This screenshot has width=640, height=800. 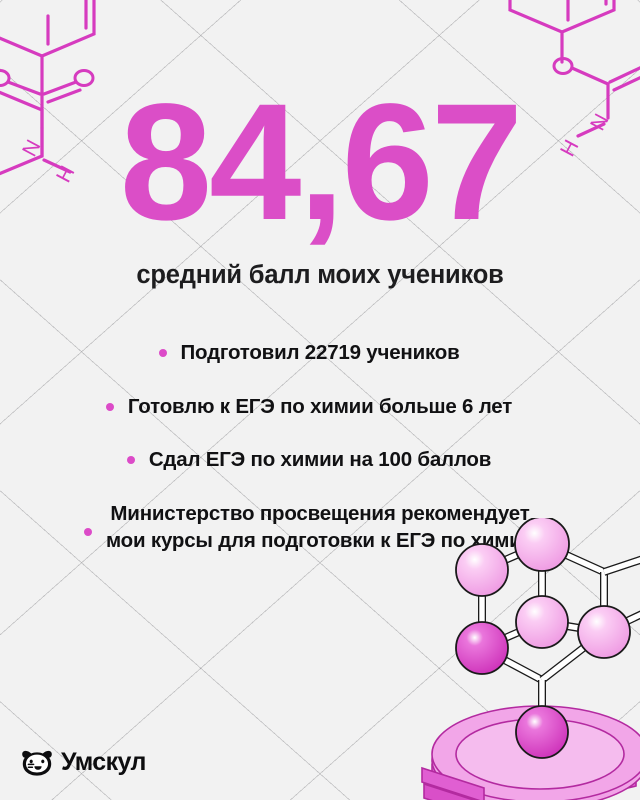 I want to click on brand-name: Умскул, so click(x=103, y=761).